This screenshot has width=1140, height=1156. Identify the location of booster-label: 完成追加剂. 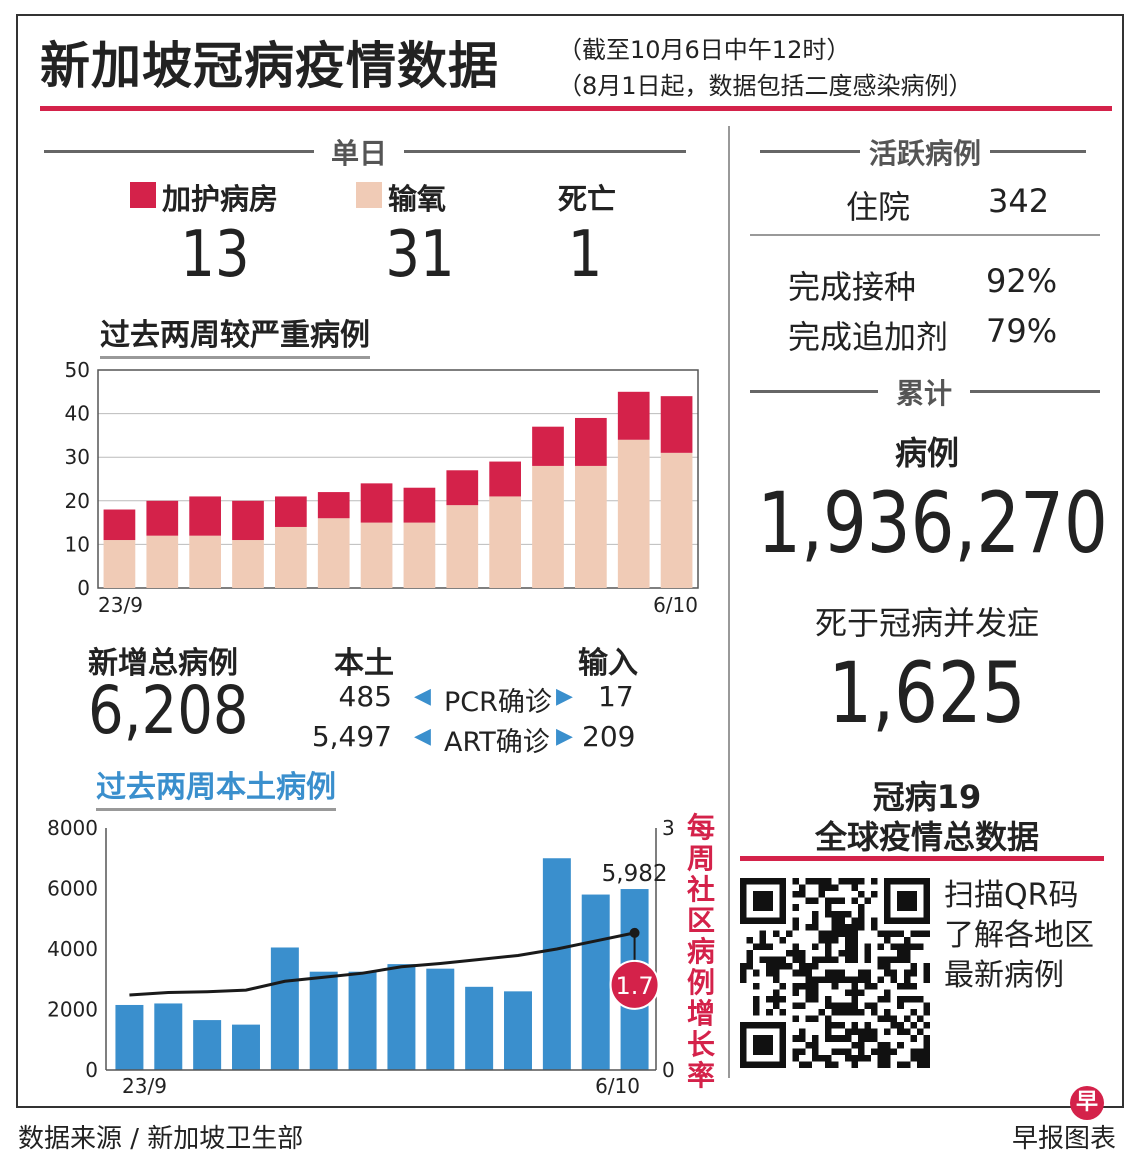
(868, 337).